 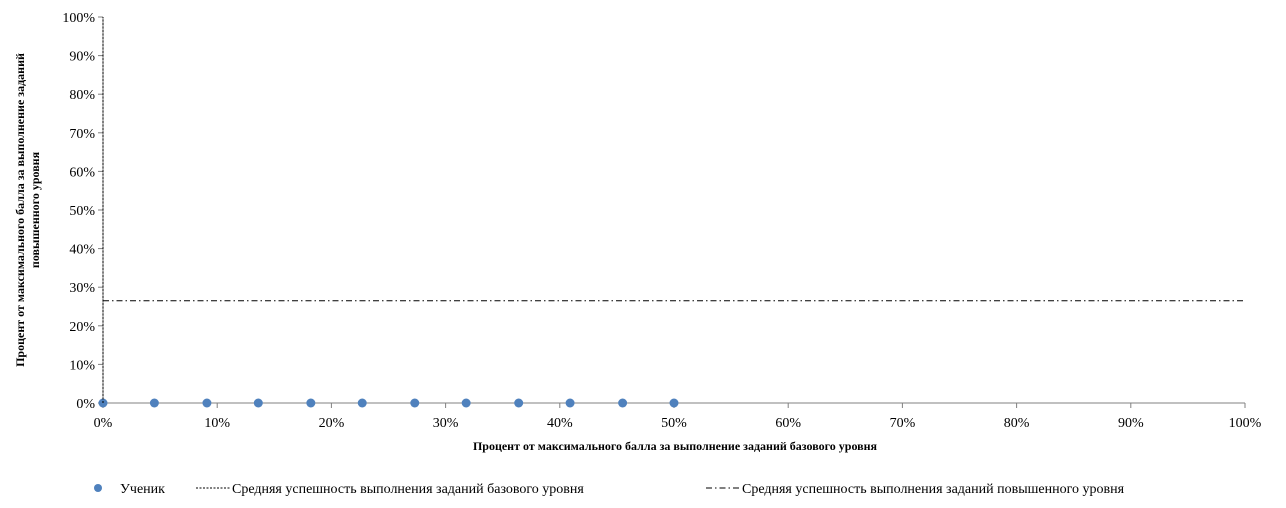 I want to click on y-tick-label: 100%, so click(x=78, y=18).